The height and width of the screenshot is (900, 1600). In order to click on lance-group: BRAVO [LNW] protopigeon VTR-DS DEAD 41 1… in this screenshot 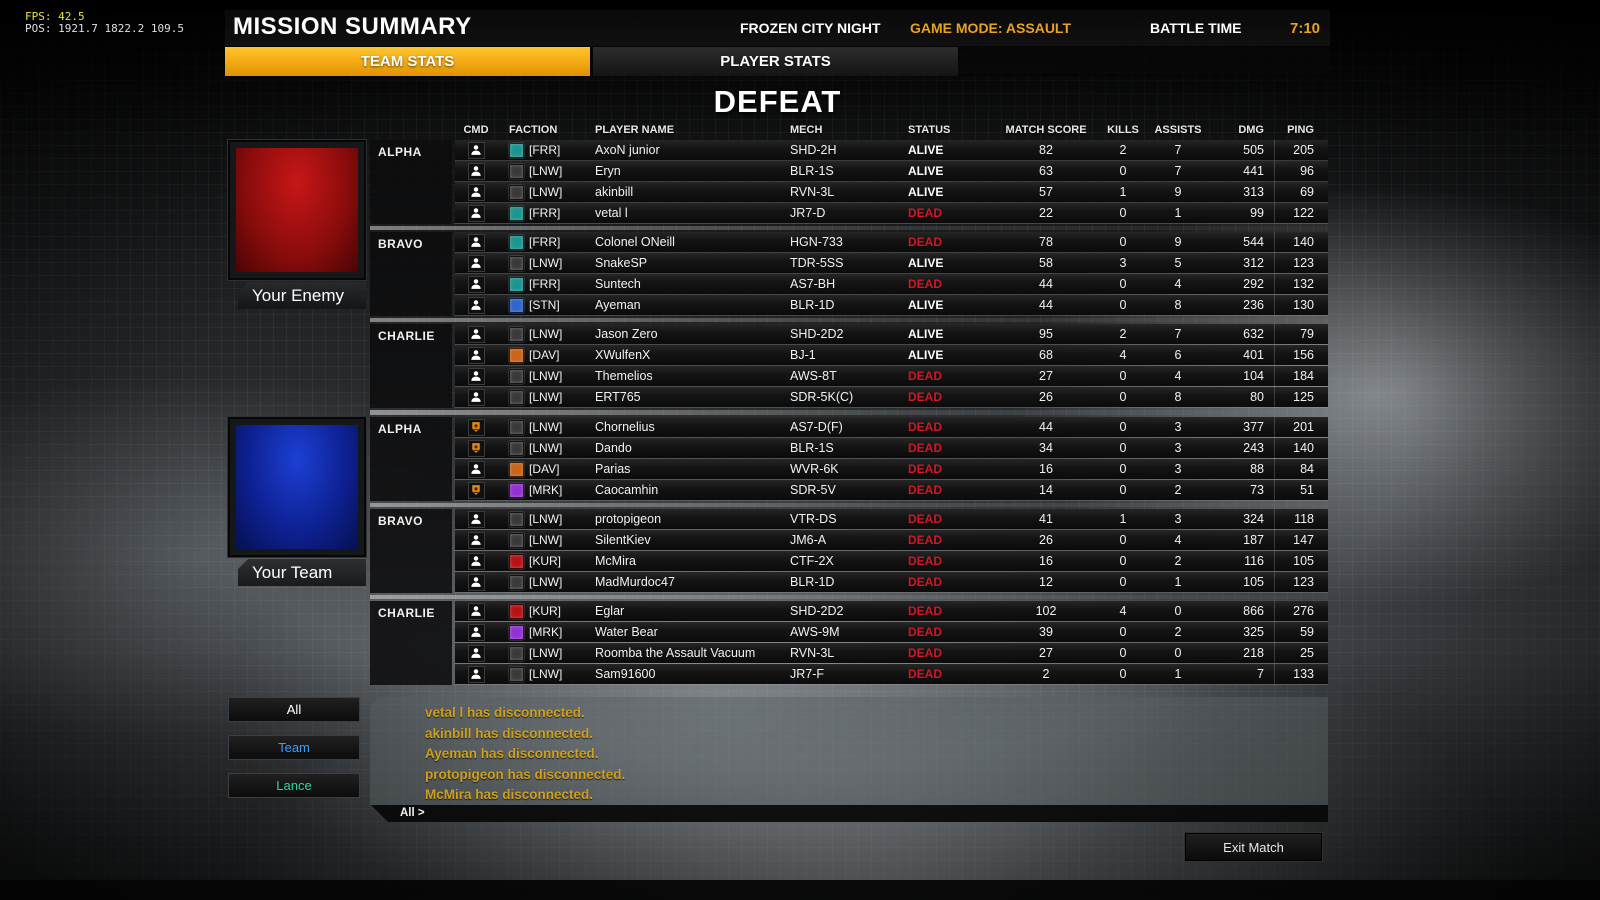, I will do `click(849, 551)`.